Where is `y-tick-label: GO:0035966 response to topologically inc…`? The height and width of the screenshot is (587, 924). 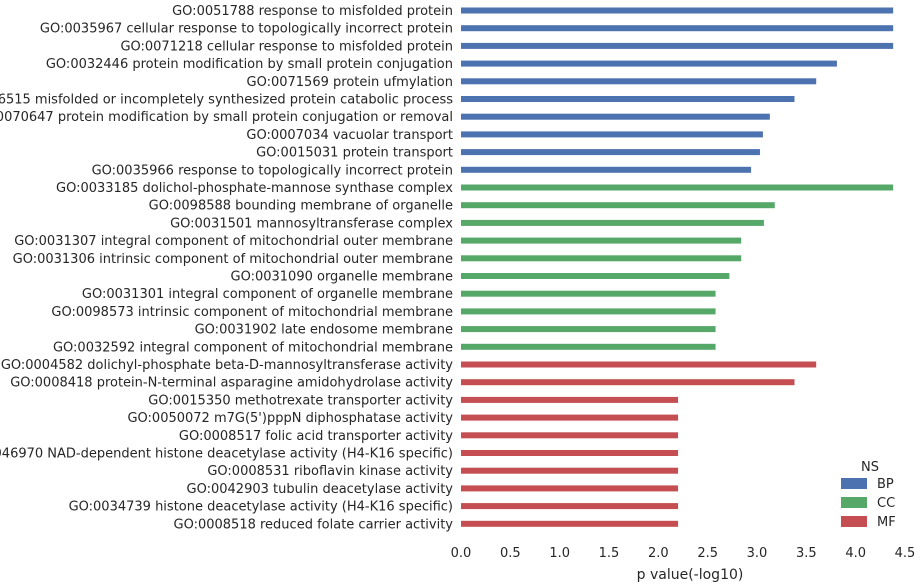
y-tick-label: GO:0035966 response to topologically inc… is located at coordinates (272, 170).